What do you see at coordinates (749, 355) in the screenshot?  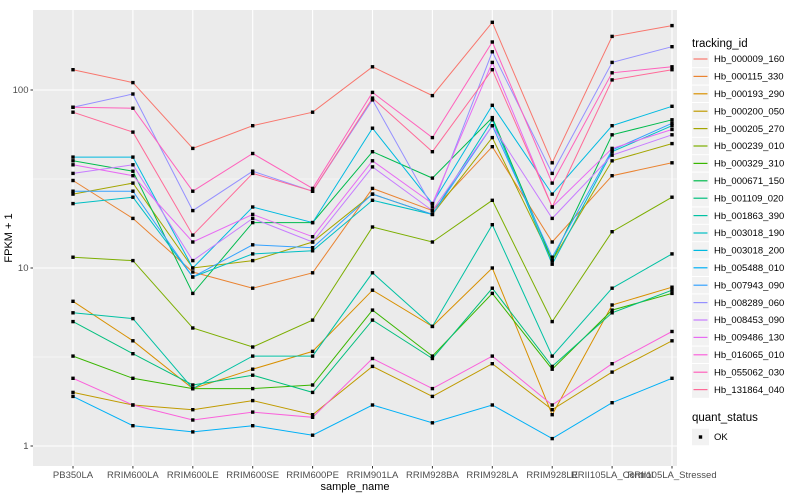 I see `legend-label: Hb_016065_010` at bounding box center [749, 355].